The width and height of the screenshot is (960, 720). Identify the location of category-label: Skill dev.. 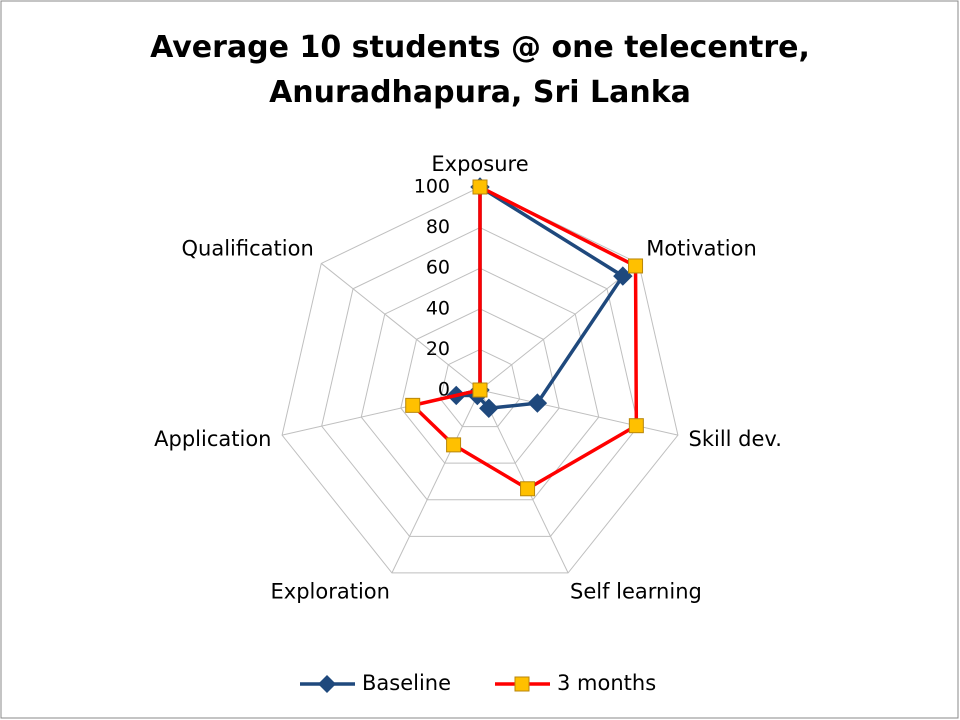
(735, 439).